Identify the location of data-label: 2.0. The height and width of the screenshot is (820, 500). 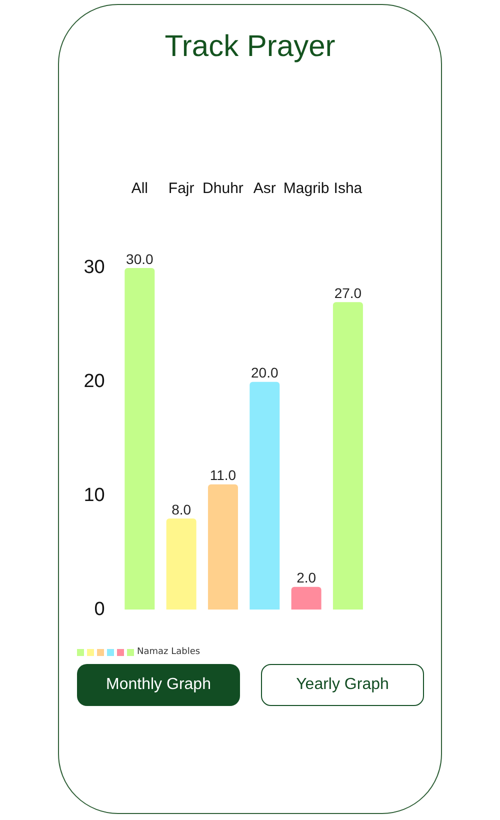
(306, 578).